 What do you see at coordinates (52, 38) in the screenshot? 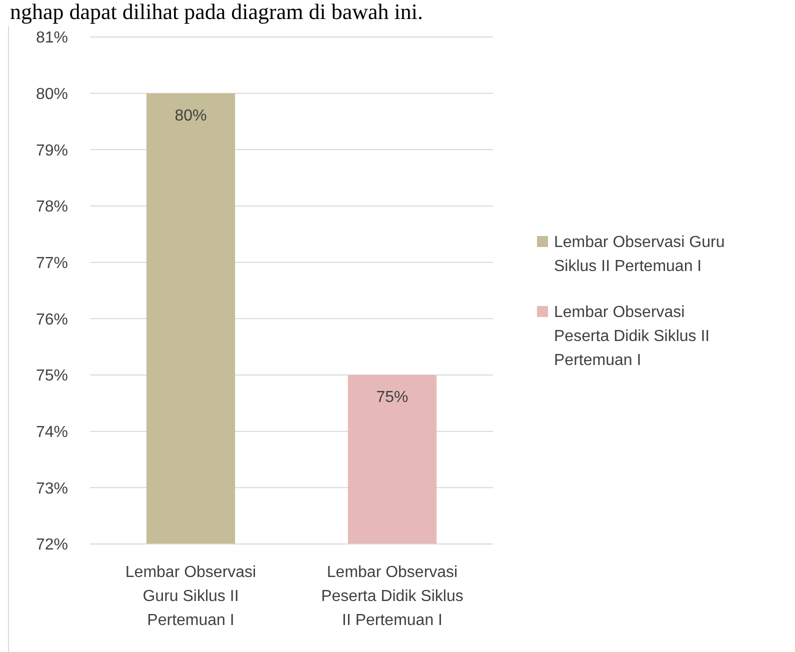
I see `y-tick-label: 81%` at bounding box center [52, 38].